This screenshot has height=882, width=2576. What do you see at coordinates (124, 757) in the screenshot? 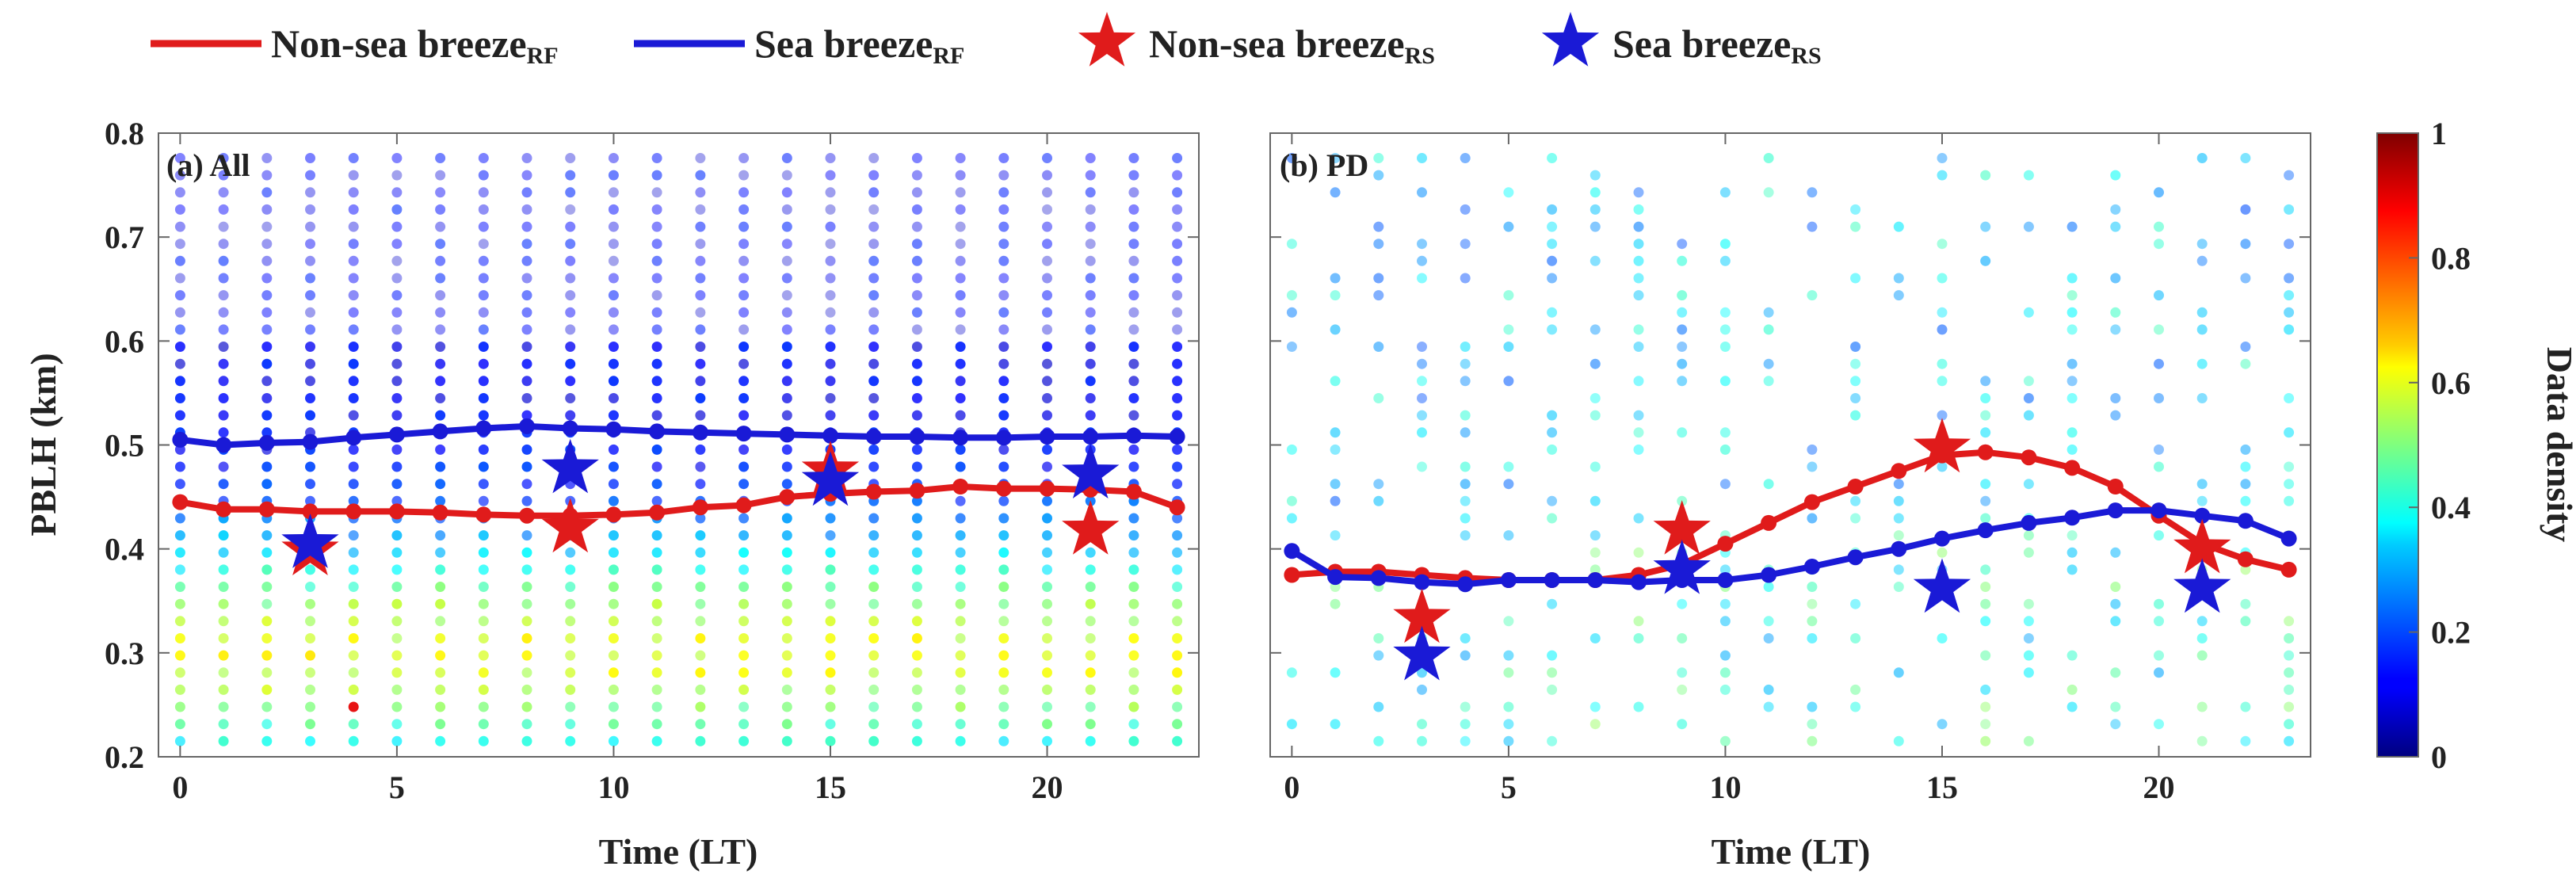
I see `y-tick-label: 0.2` at bounding box center [124, 757].